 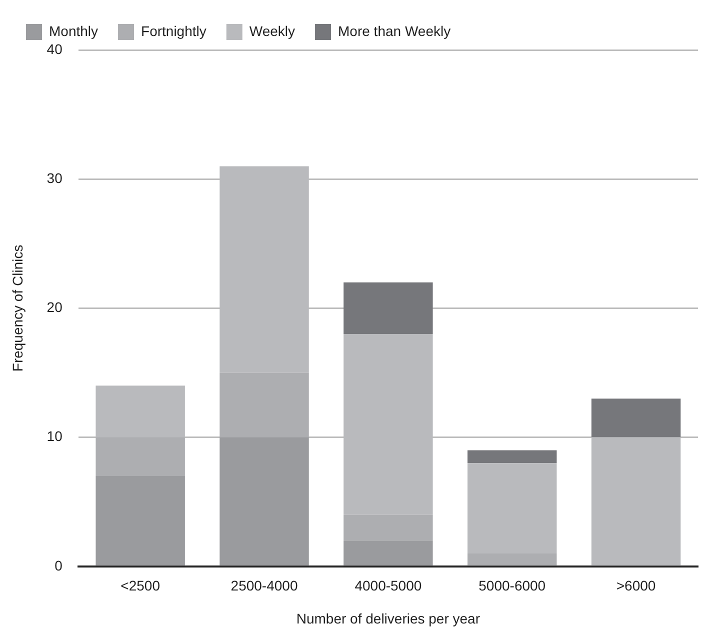 What do you see at coordinates (73, 30) in the screenshot?
I see `legend-label: Monthly` at bounding box center [73, 30].